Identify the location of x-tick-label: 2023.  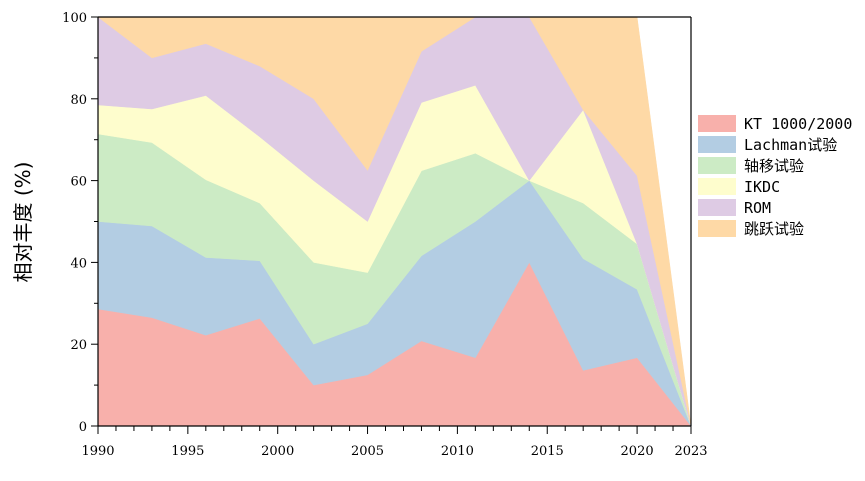
(690, 451).